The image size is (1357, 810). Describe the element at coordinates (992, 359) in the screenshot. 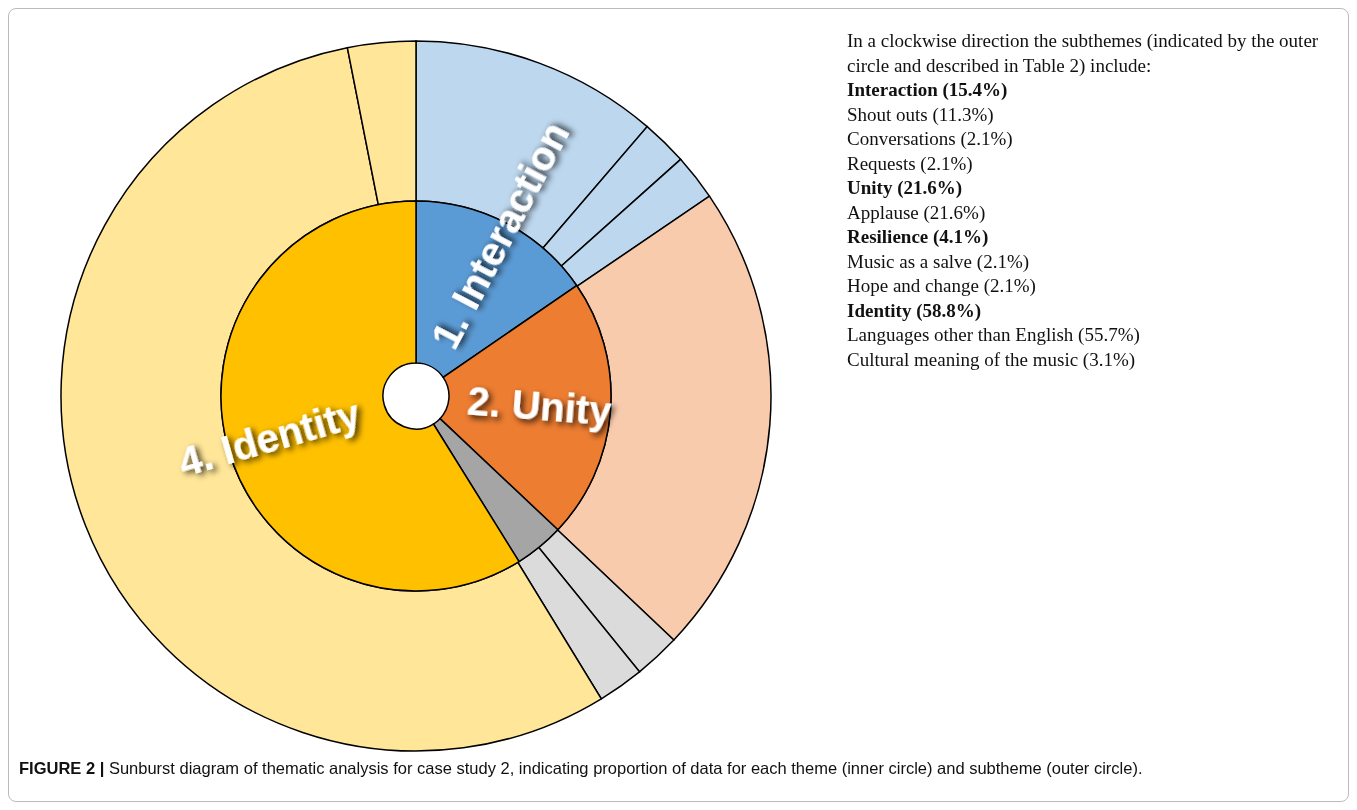

I see `text: Cultural meaning of the music (3.1%)` at that location.